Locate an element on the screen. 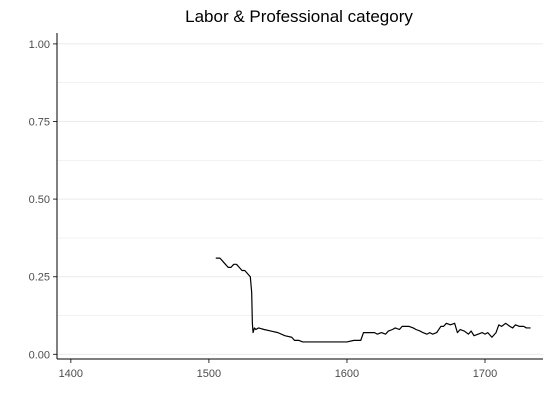  x-tick-label: 1700 is located at coordinates (485, 374).